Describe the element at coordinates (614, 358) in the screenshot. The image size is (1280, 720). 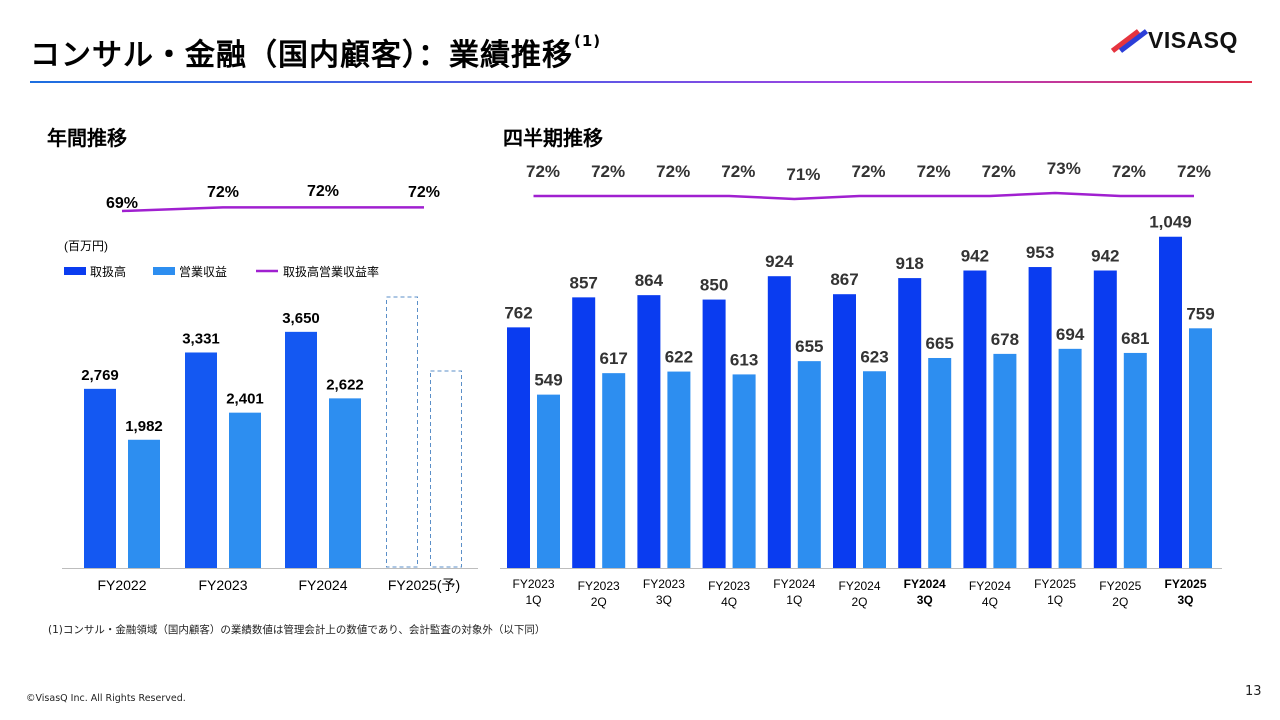
I see `quarterly-label-revenue: 617` at that location.